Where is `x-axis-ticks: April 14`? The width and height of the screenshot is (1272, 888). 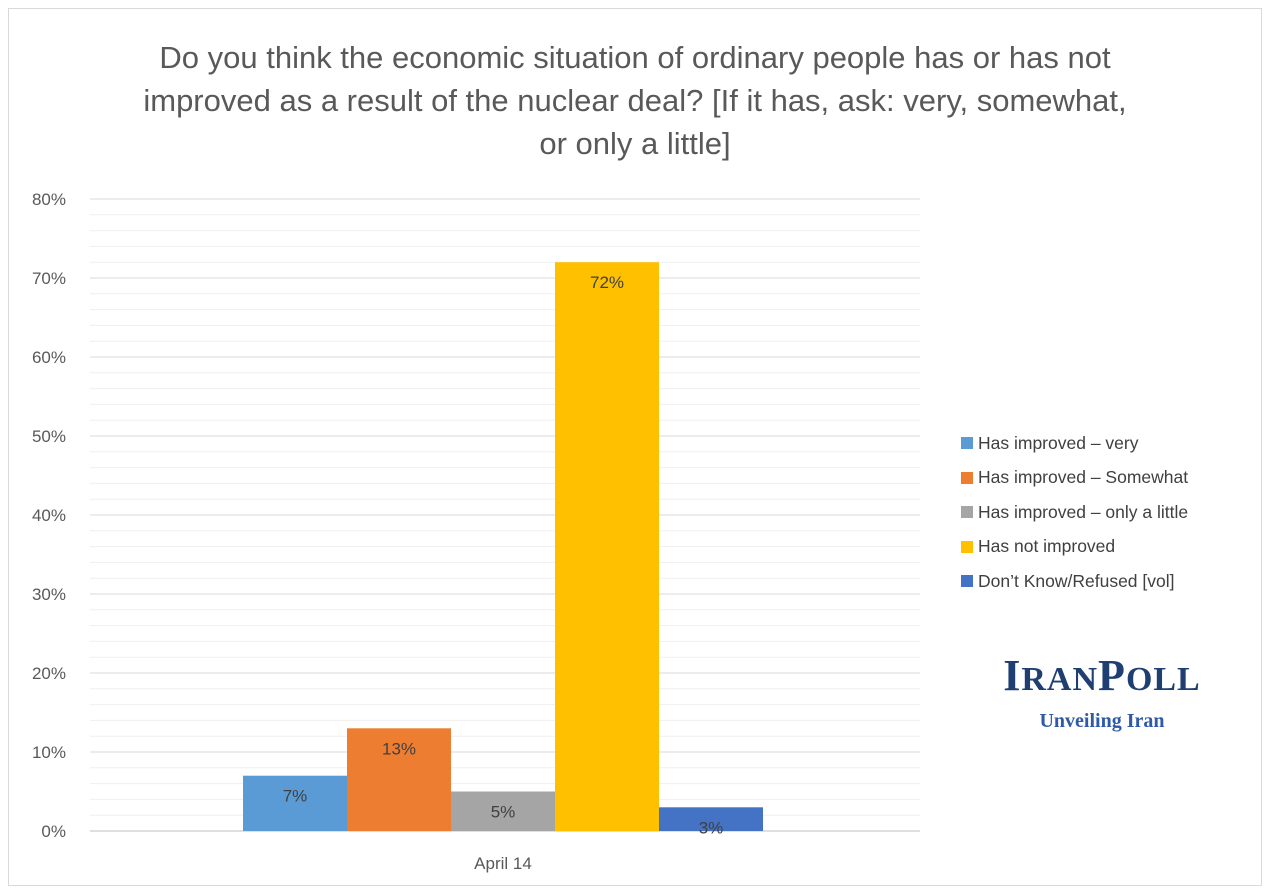
x-axis-ticks: April 14 is located at coordinates (503, 863).